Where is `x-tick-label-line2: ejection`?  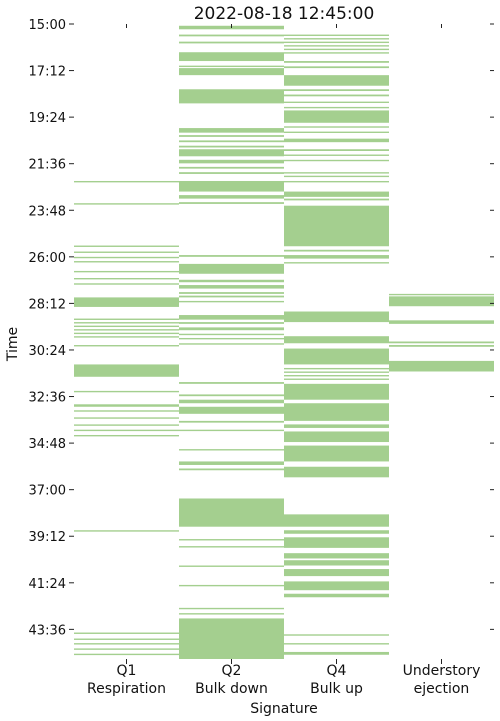
x-tick-label-line2: ejection is located at coordinates (442, 689).